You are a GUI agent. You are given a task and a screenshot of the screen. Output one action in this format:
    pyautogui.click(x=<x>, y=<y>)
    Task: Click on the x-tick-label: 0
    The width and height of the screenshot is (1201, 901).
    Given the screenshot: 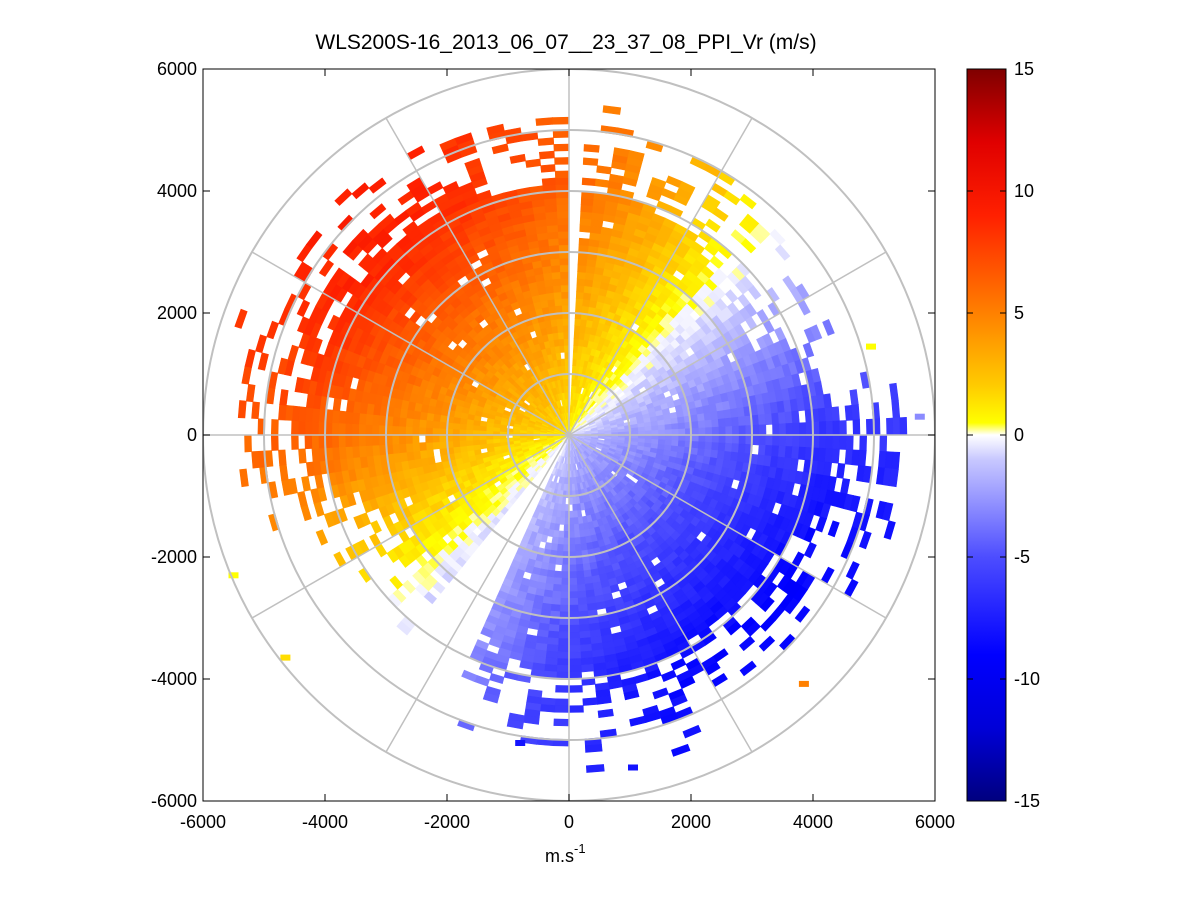 What is the action you would take?
    pyautogui.click(x=569, y=822)
    